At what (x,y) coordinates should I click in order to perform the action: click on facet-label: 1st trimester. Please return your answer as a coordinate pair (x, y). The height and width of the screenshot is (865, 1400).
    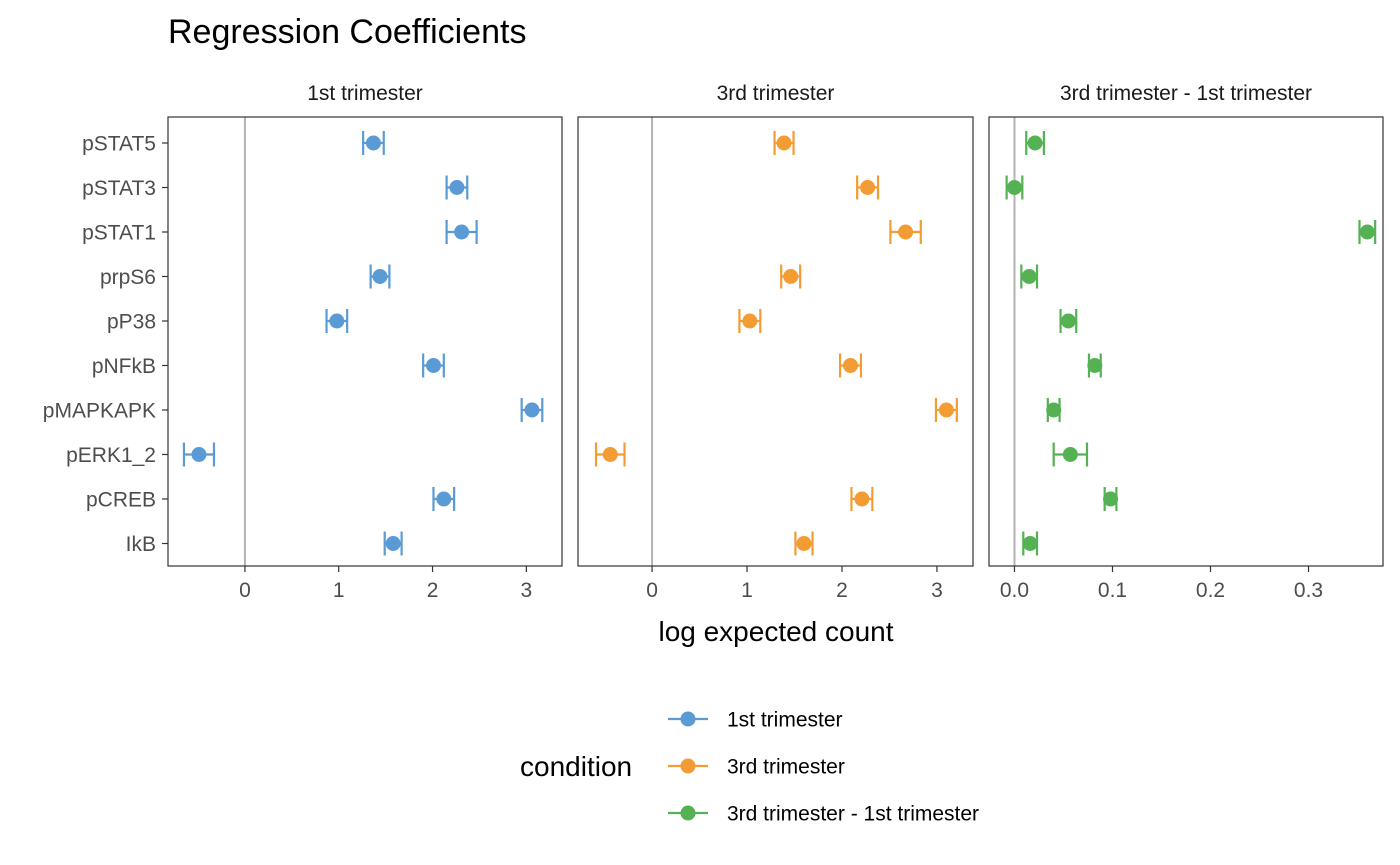
    Looking at the image, I should click on (365, 93).